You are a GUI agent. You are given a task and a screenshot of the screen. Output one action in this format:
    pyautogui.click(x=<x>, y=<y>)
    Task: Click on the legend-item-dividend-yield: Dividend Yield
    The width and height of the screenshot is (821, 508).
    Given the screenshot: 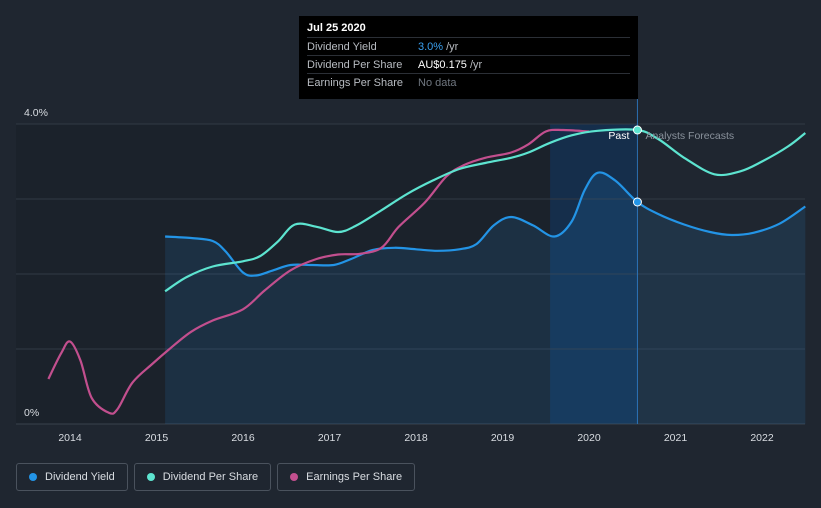 What is the action you would take?
    pyautogui.click(x=72, y=477)
    